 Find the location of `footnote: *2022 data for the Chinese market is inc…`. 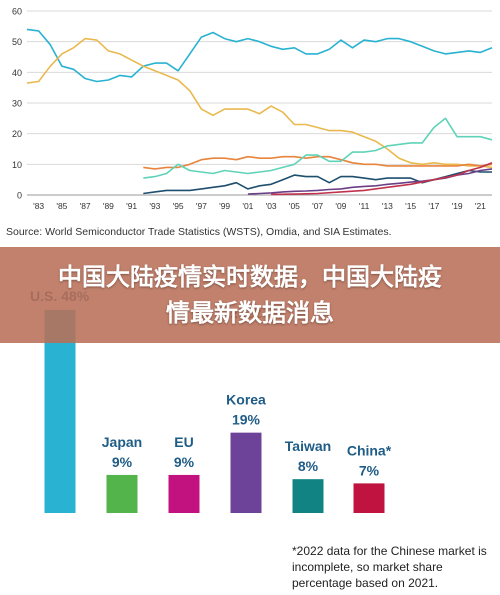

footnote: *2022 data for the Chinese market is inc… is located at coordinates (389, 567).